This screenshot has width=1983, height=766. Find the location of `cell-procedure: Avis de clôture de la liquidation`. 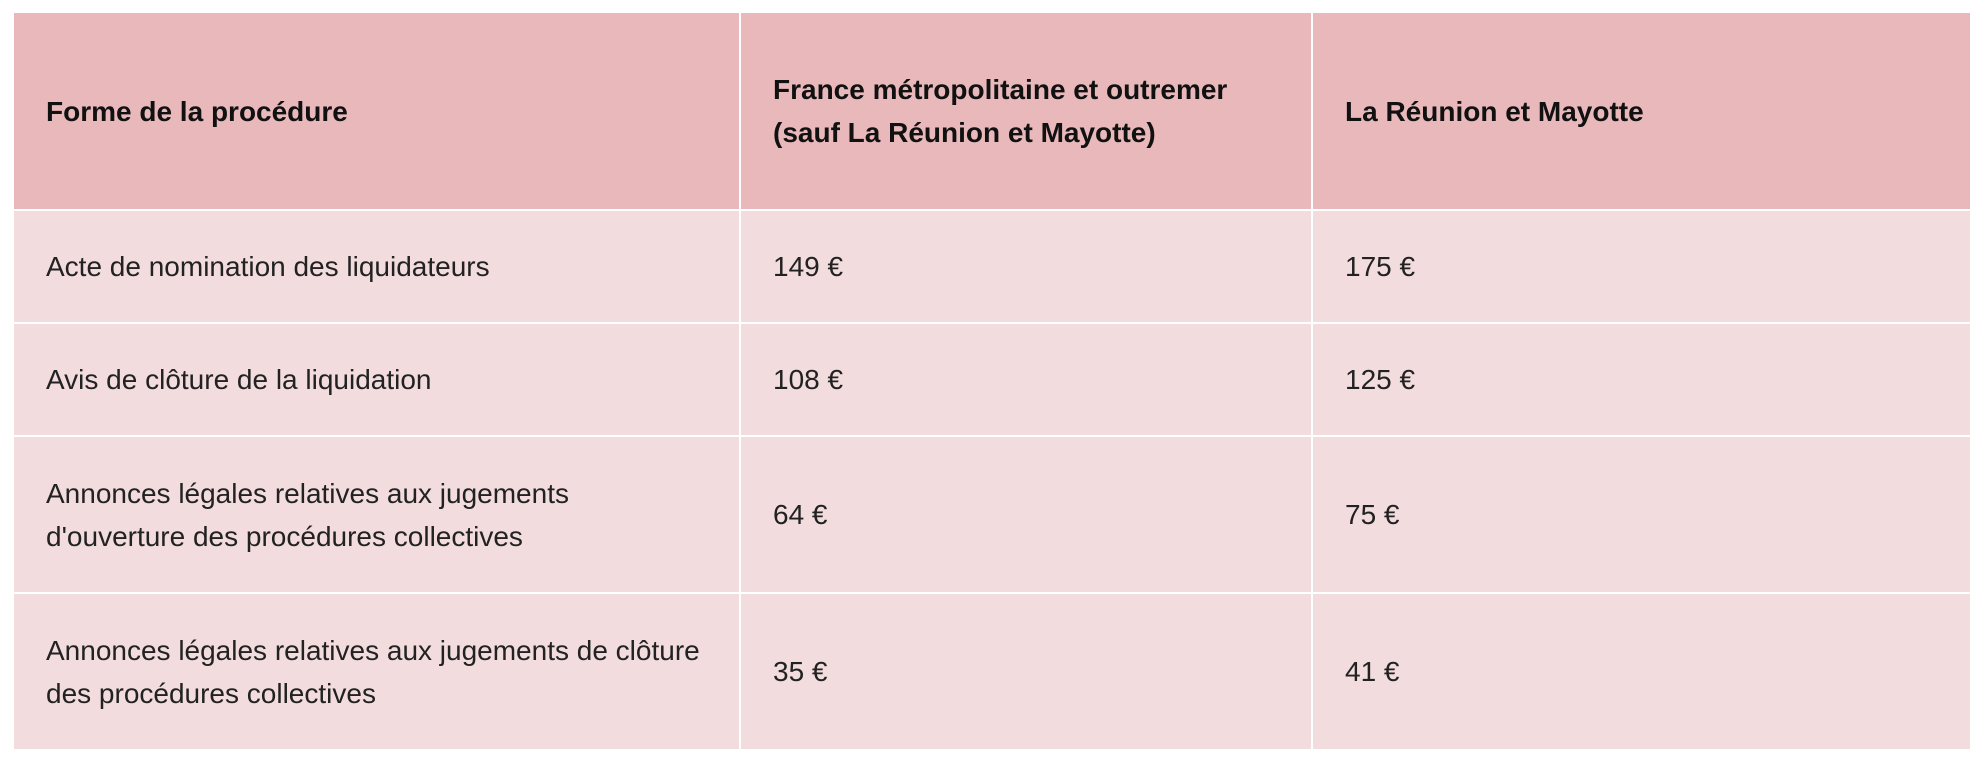

cell-procedure: Avis de clôture de la liquidation is located at coordinates (376, 379).